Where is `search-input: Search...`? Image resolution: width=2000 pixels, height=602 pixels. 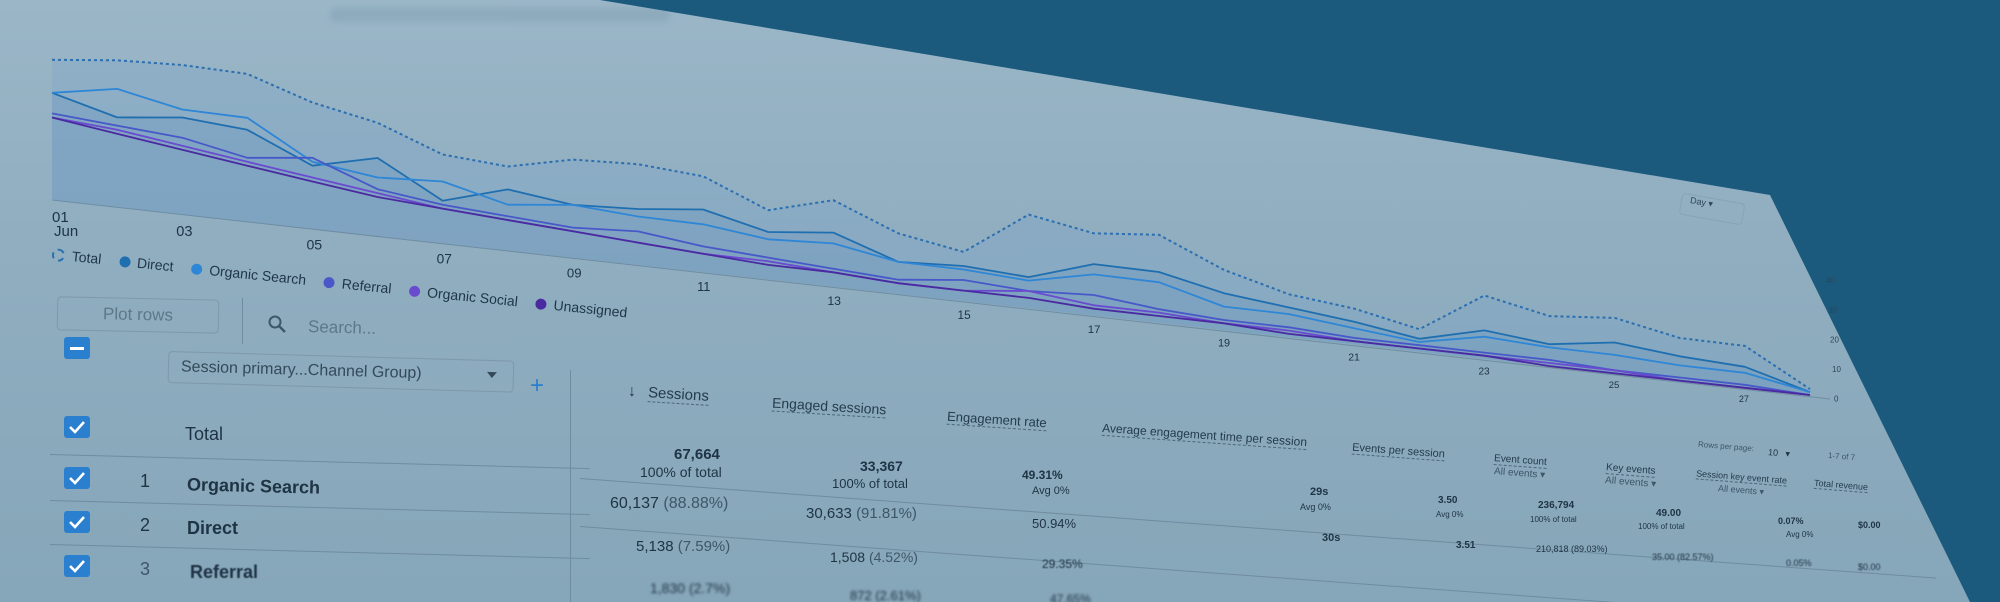 search-input: Search... is located at coordinates (342, 327).